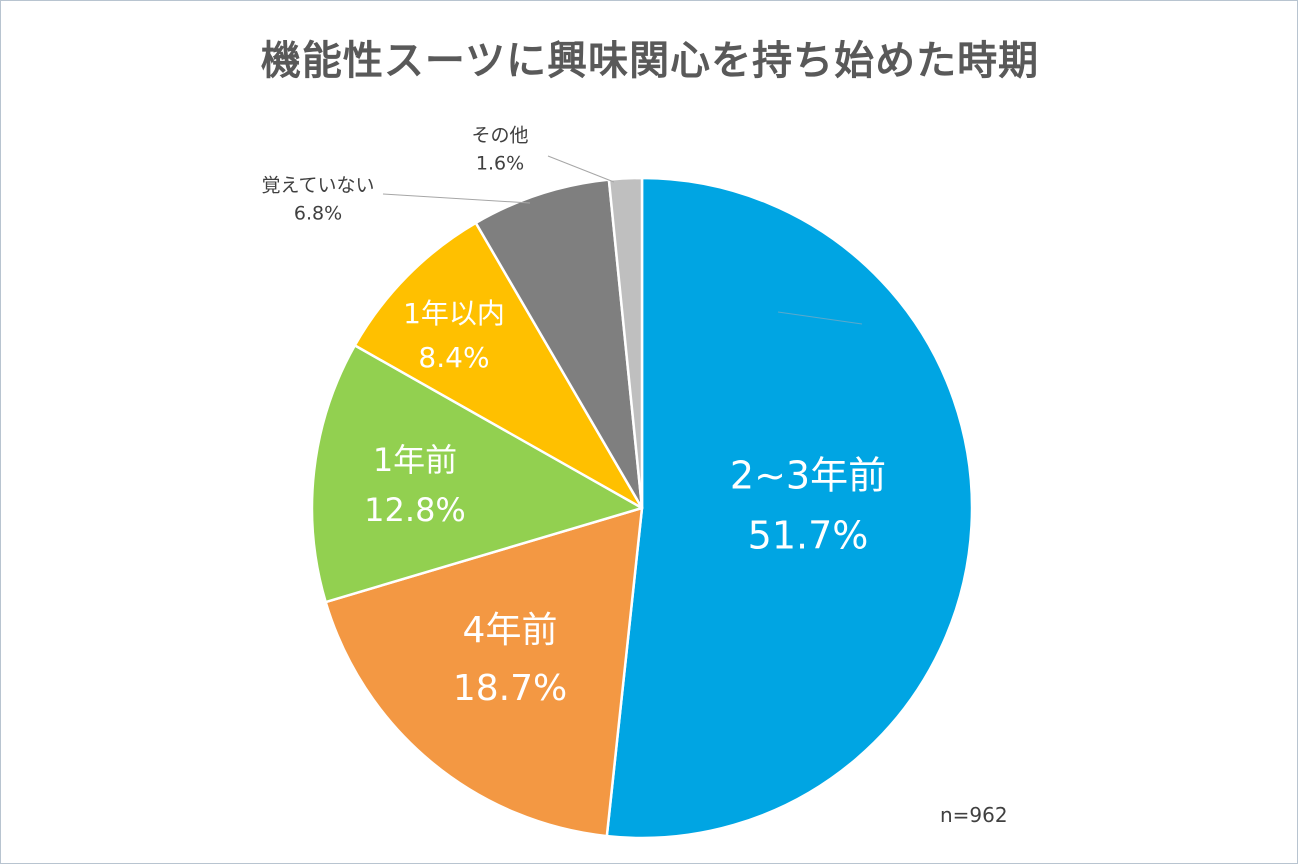 This screenshot has width=1300, height=866. I want to click on slice-category-label: その他, so click(499, 136).